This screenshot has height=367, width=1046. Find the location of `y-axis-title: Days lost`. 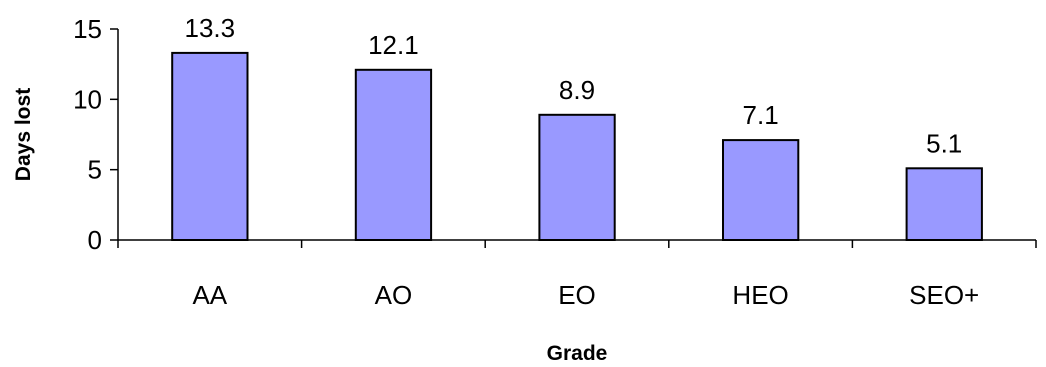

y-axis-title: Days lost is located at coordinates (23, 134).